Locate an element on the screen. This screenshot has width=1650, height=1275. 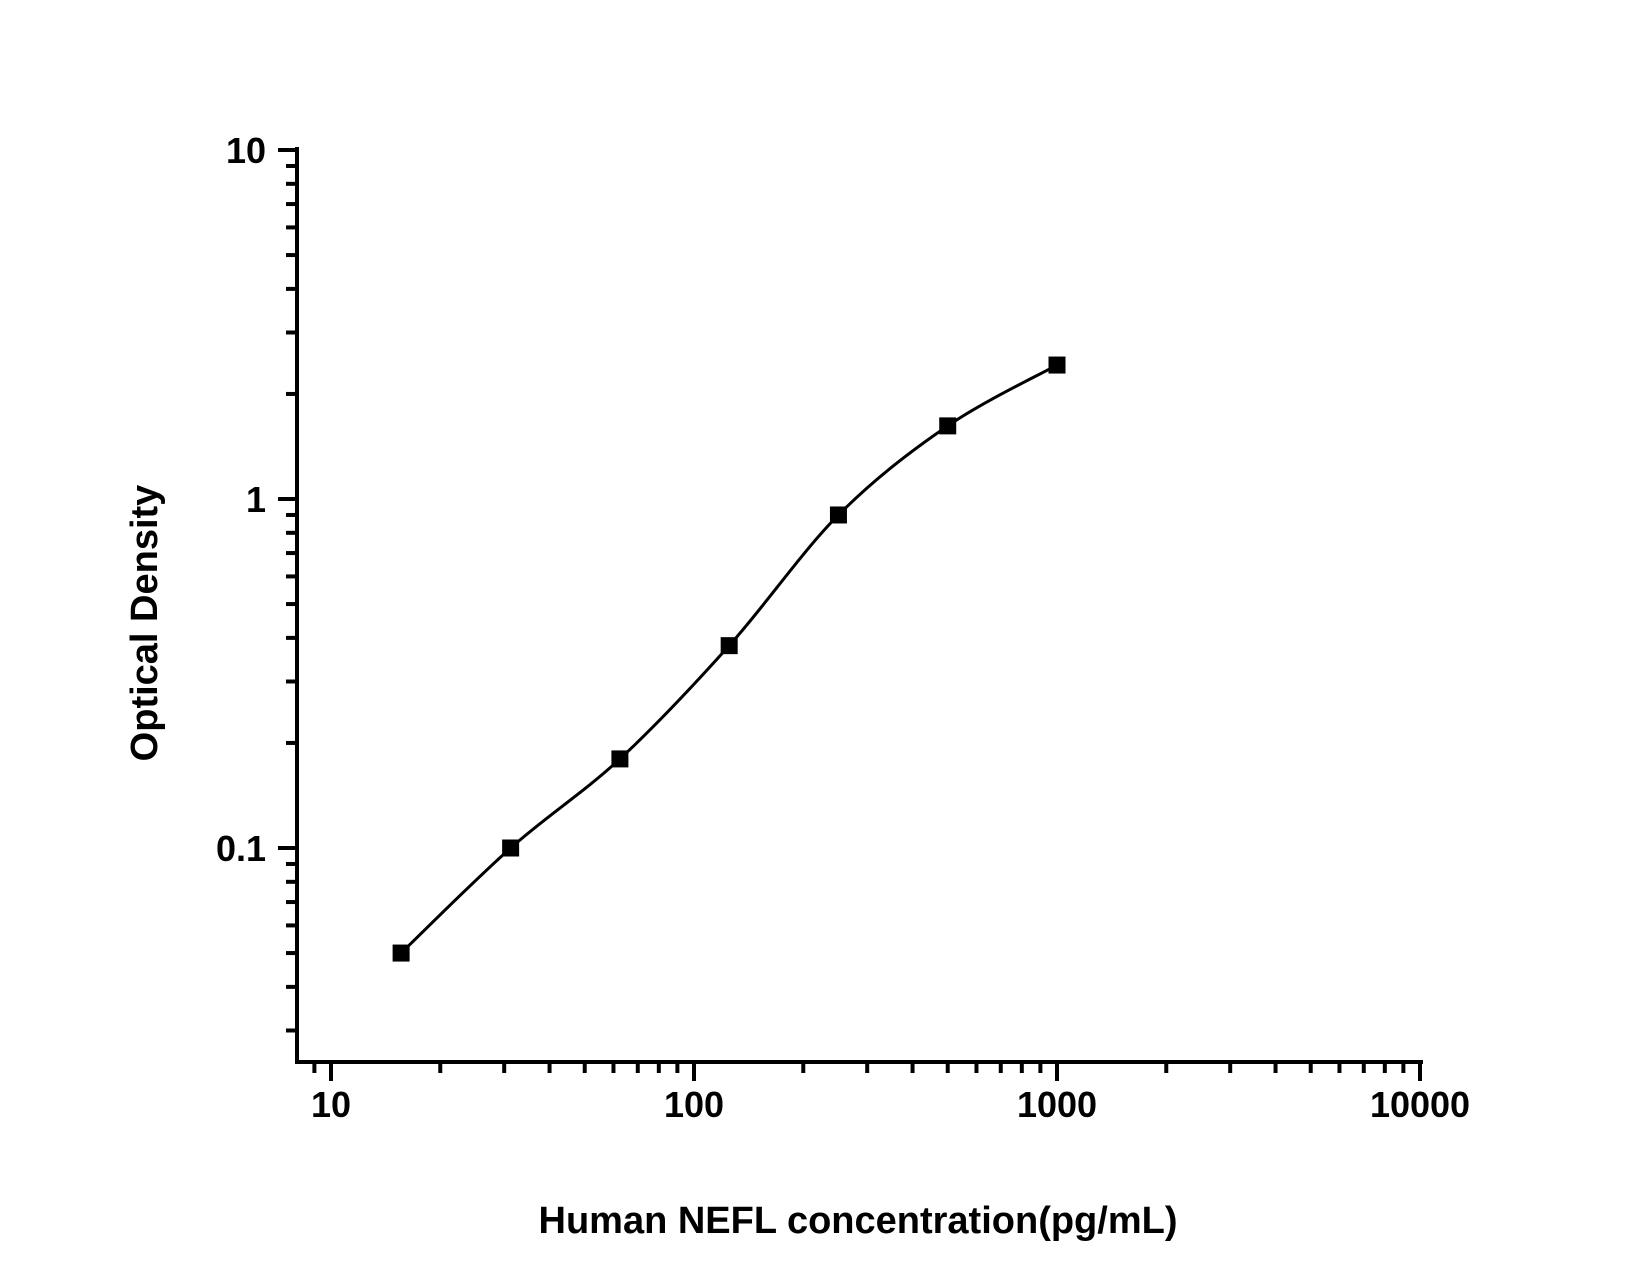
x-tick-label: 100 is located at coordinates (694, 1104).